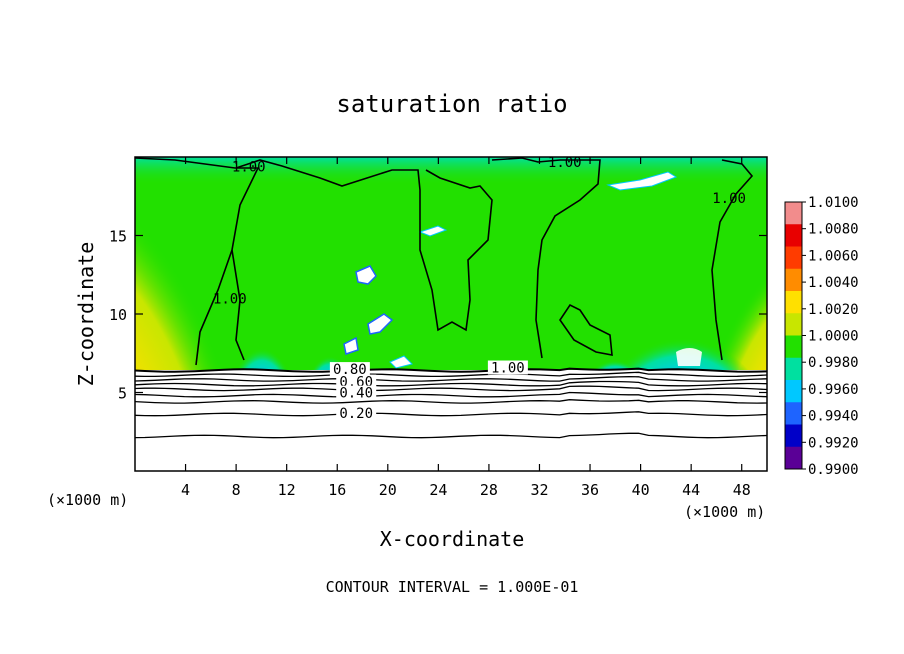 Image resolution: width=904 pixels, height=654 pixels. I want to click on y-tick-label: 15, so click(118, 237).